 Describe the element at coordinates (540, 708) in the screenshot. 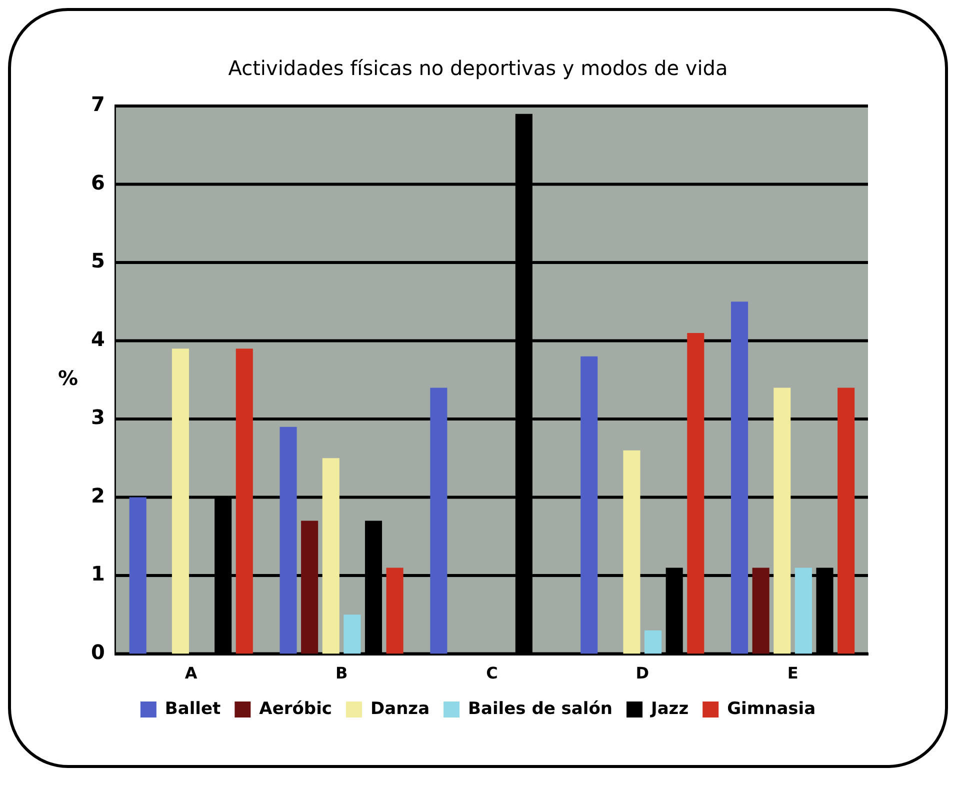

I see `legend-label: Bailes de salón` at that location.